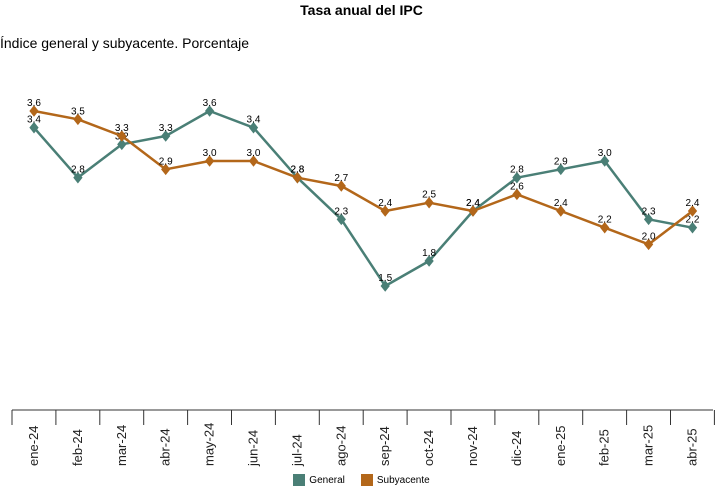 This screenshot has width=723, height=492. What do you see at coordinates (33, 446) in the screenshot?
I see `x-tick-label: ene-24` at bounding box center [33, 446].